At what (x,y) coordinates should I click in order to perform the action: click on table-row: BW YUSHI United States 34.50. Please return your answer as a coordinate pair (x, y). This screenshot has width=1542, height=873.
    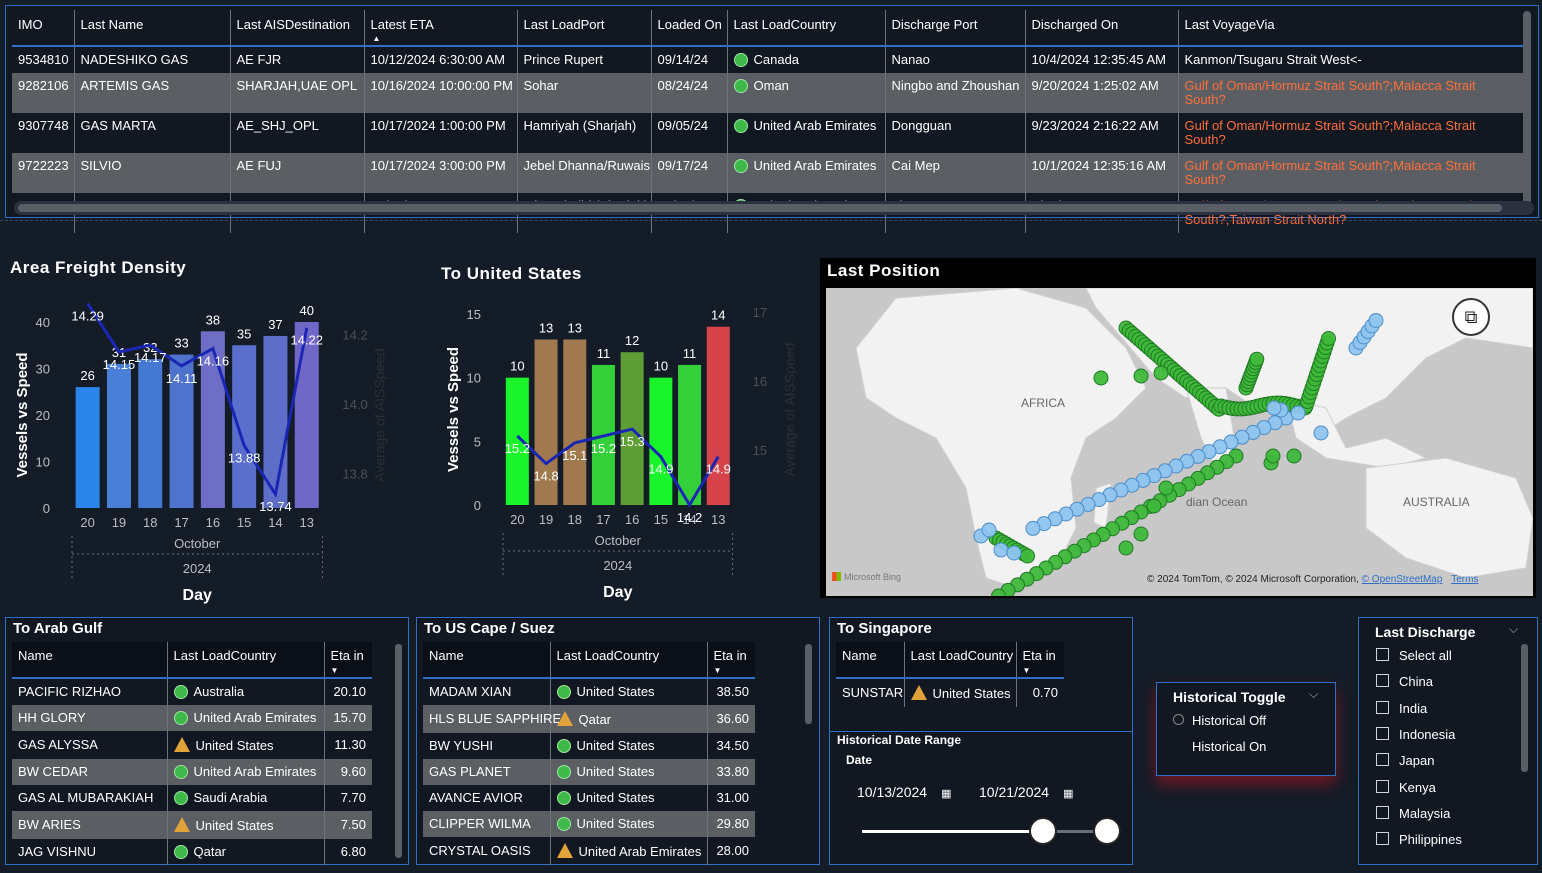
    Looking at the image, I should click on (589, 746).